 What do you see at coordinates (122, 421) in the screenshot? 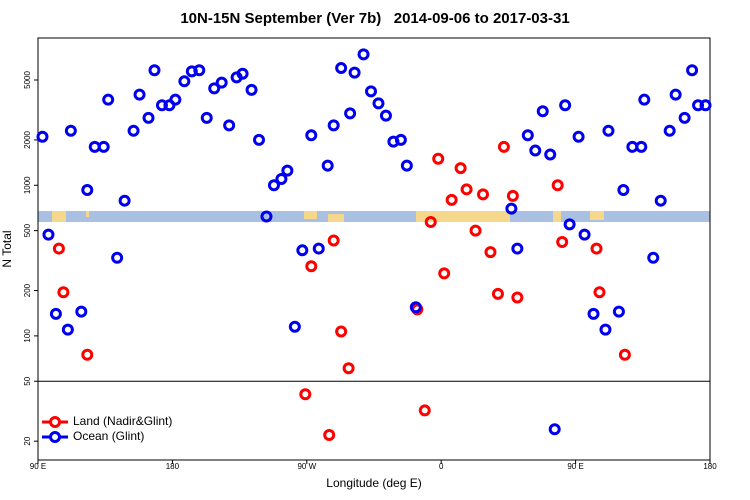
I see `legend-label: Land (Nadir&Glint)` at bounding box center [122, 421].